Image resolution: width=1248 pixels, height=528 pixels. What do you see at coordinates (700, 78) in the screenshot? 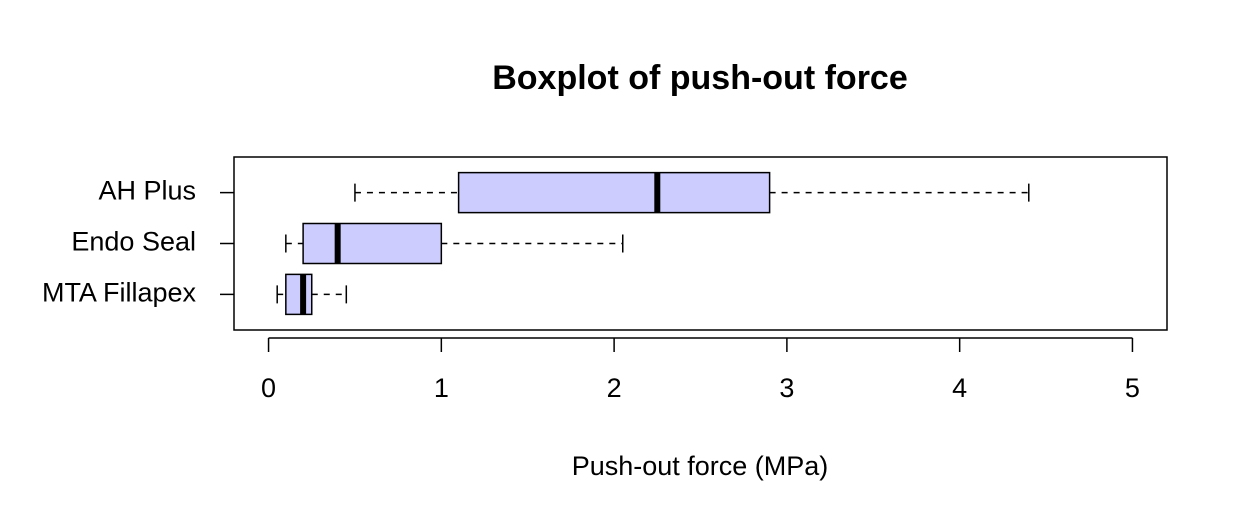
I see `chart-title: Boxplot of push-out force` at bounding box center [700, 78].